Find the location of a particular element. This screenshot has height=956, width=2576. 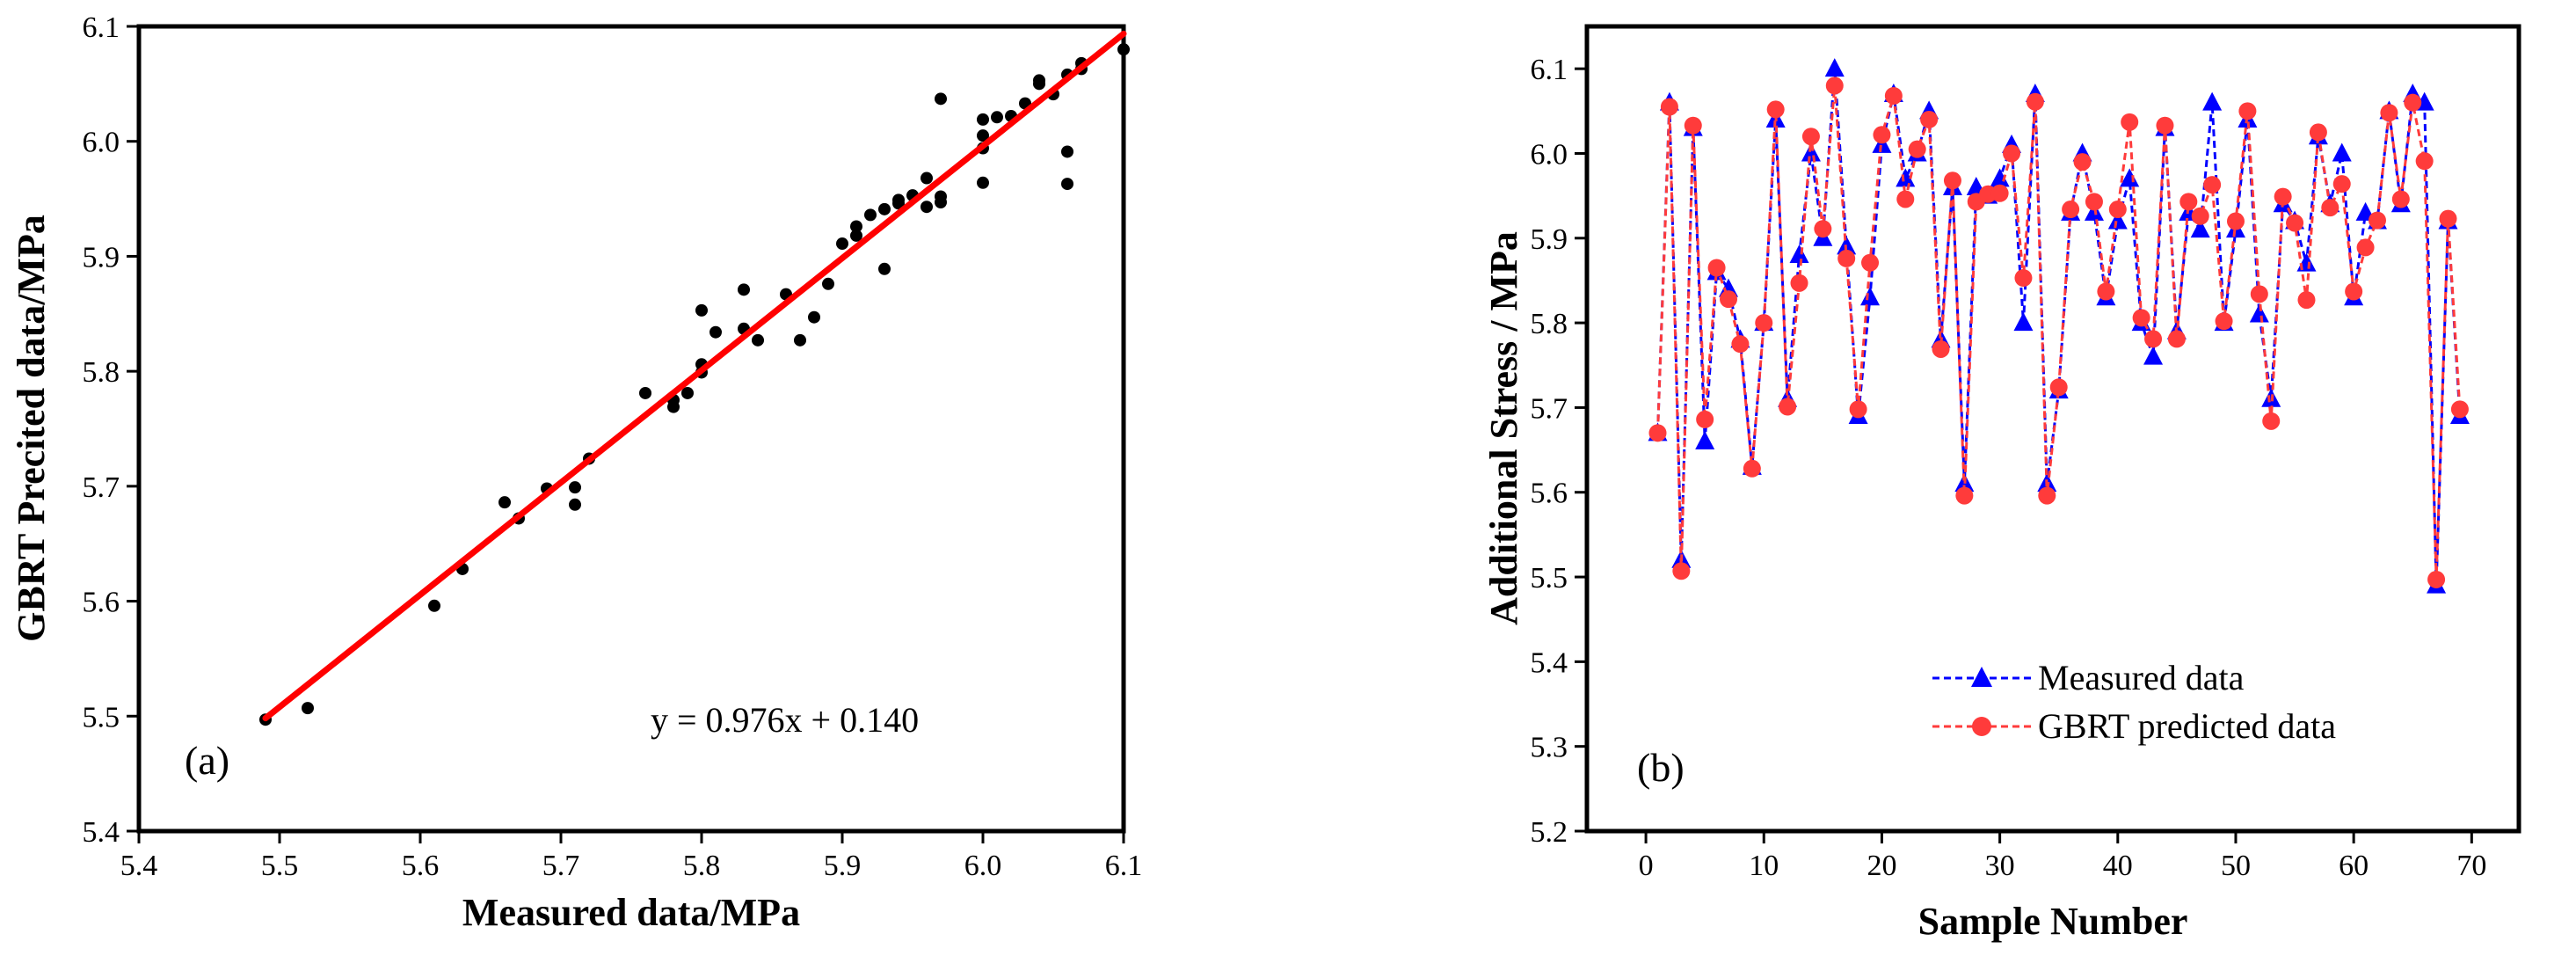

panel-b-x-axis-title: Sample Number is located at coordinates (2053, 922).